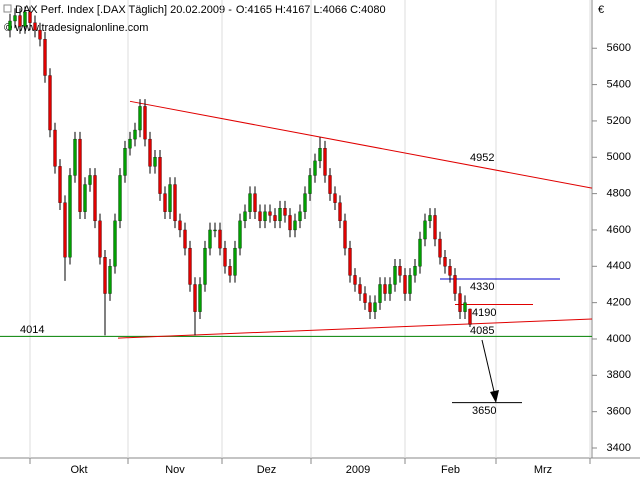 This screenshot has width=640, height=480. I want to click on x-tick-label: Nov, so click(175, 470).